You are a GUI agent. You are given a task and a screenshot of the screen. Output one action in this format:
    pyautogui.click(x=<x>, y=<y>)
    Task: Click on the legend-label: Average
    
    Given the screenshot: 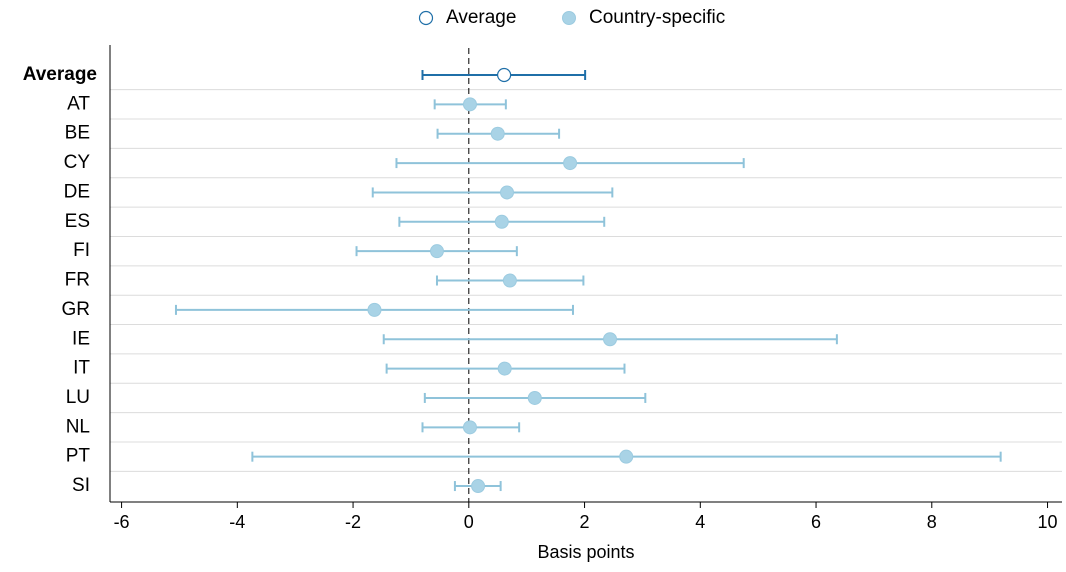 What is the action you would take?
    pyautogui.click(x=481, y=17)
    